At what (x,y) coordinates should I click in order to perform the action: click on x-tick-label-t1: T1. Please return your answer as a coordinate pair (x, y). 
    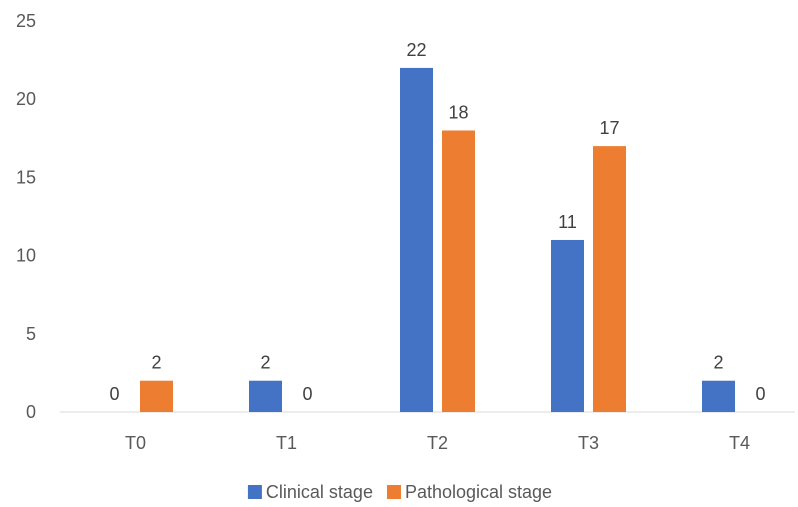
    Looking at the image, I should click on (286, 443).